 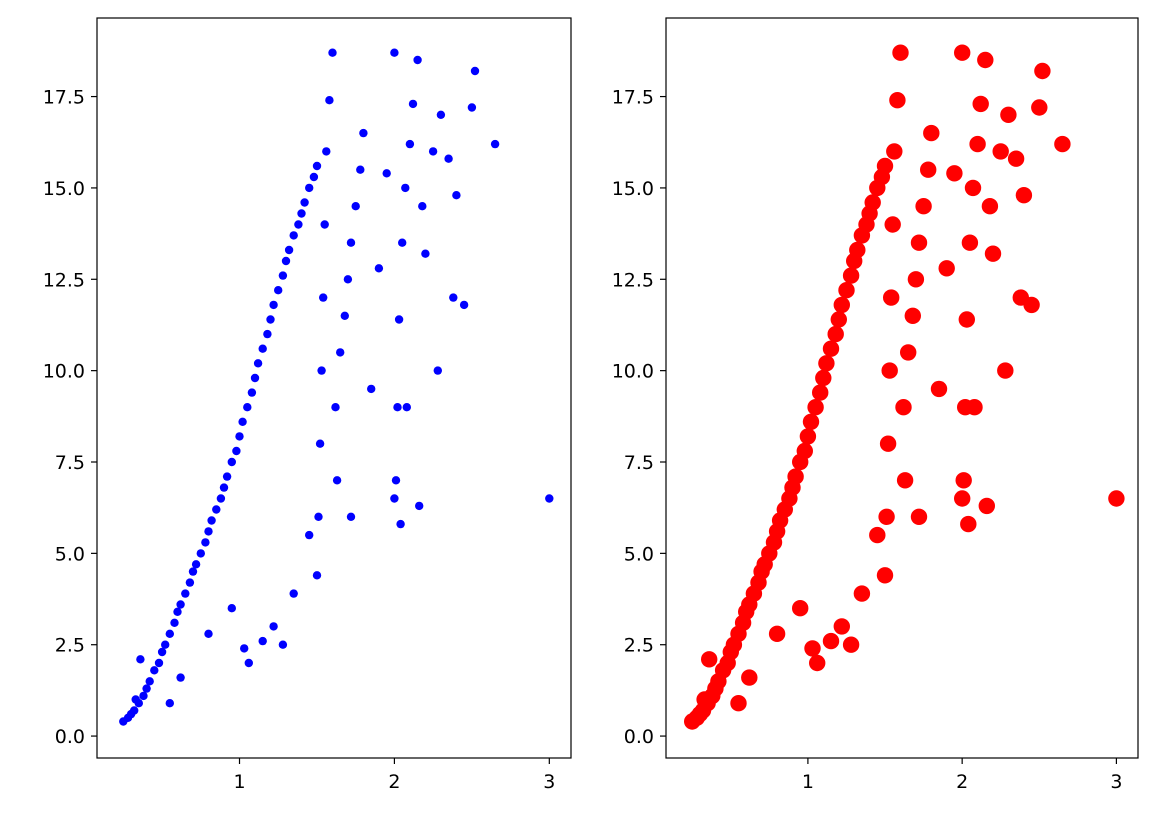 I want to click on y-tick-label: 7.5, so click(x=639, y=463).